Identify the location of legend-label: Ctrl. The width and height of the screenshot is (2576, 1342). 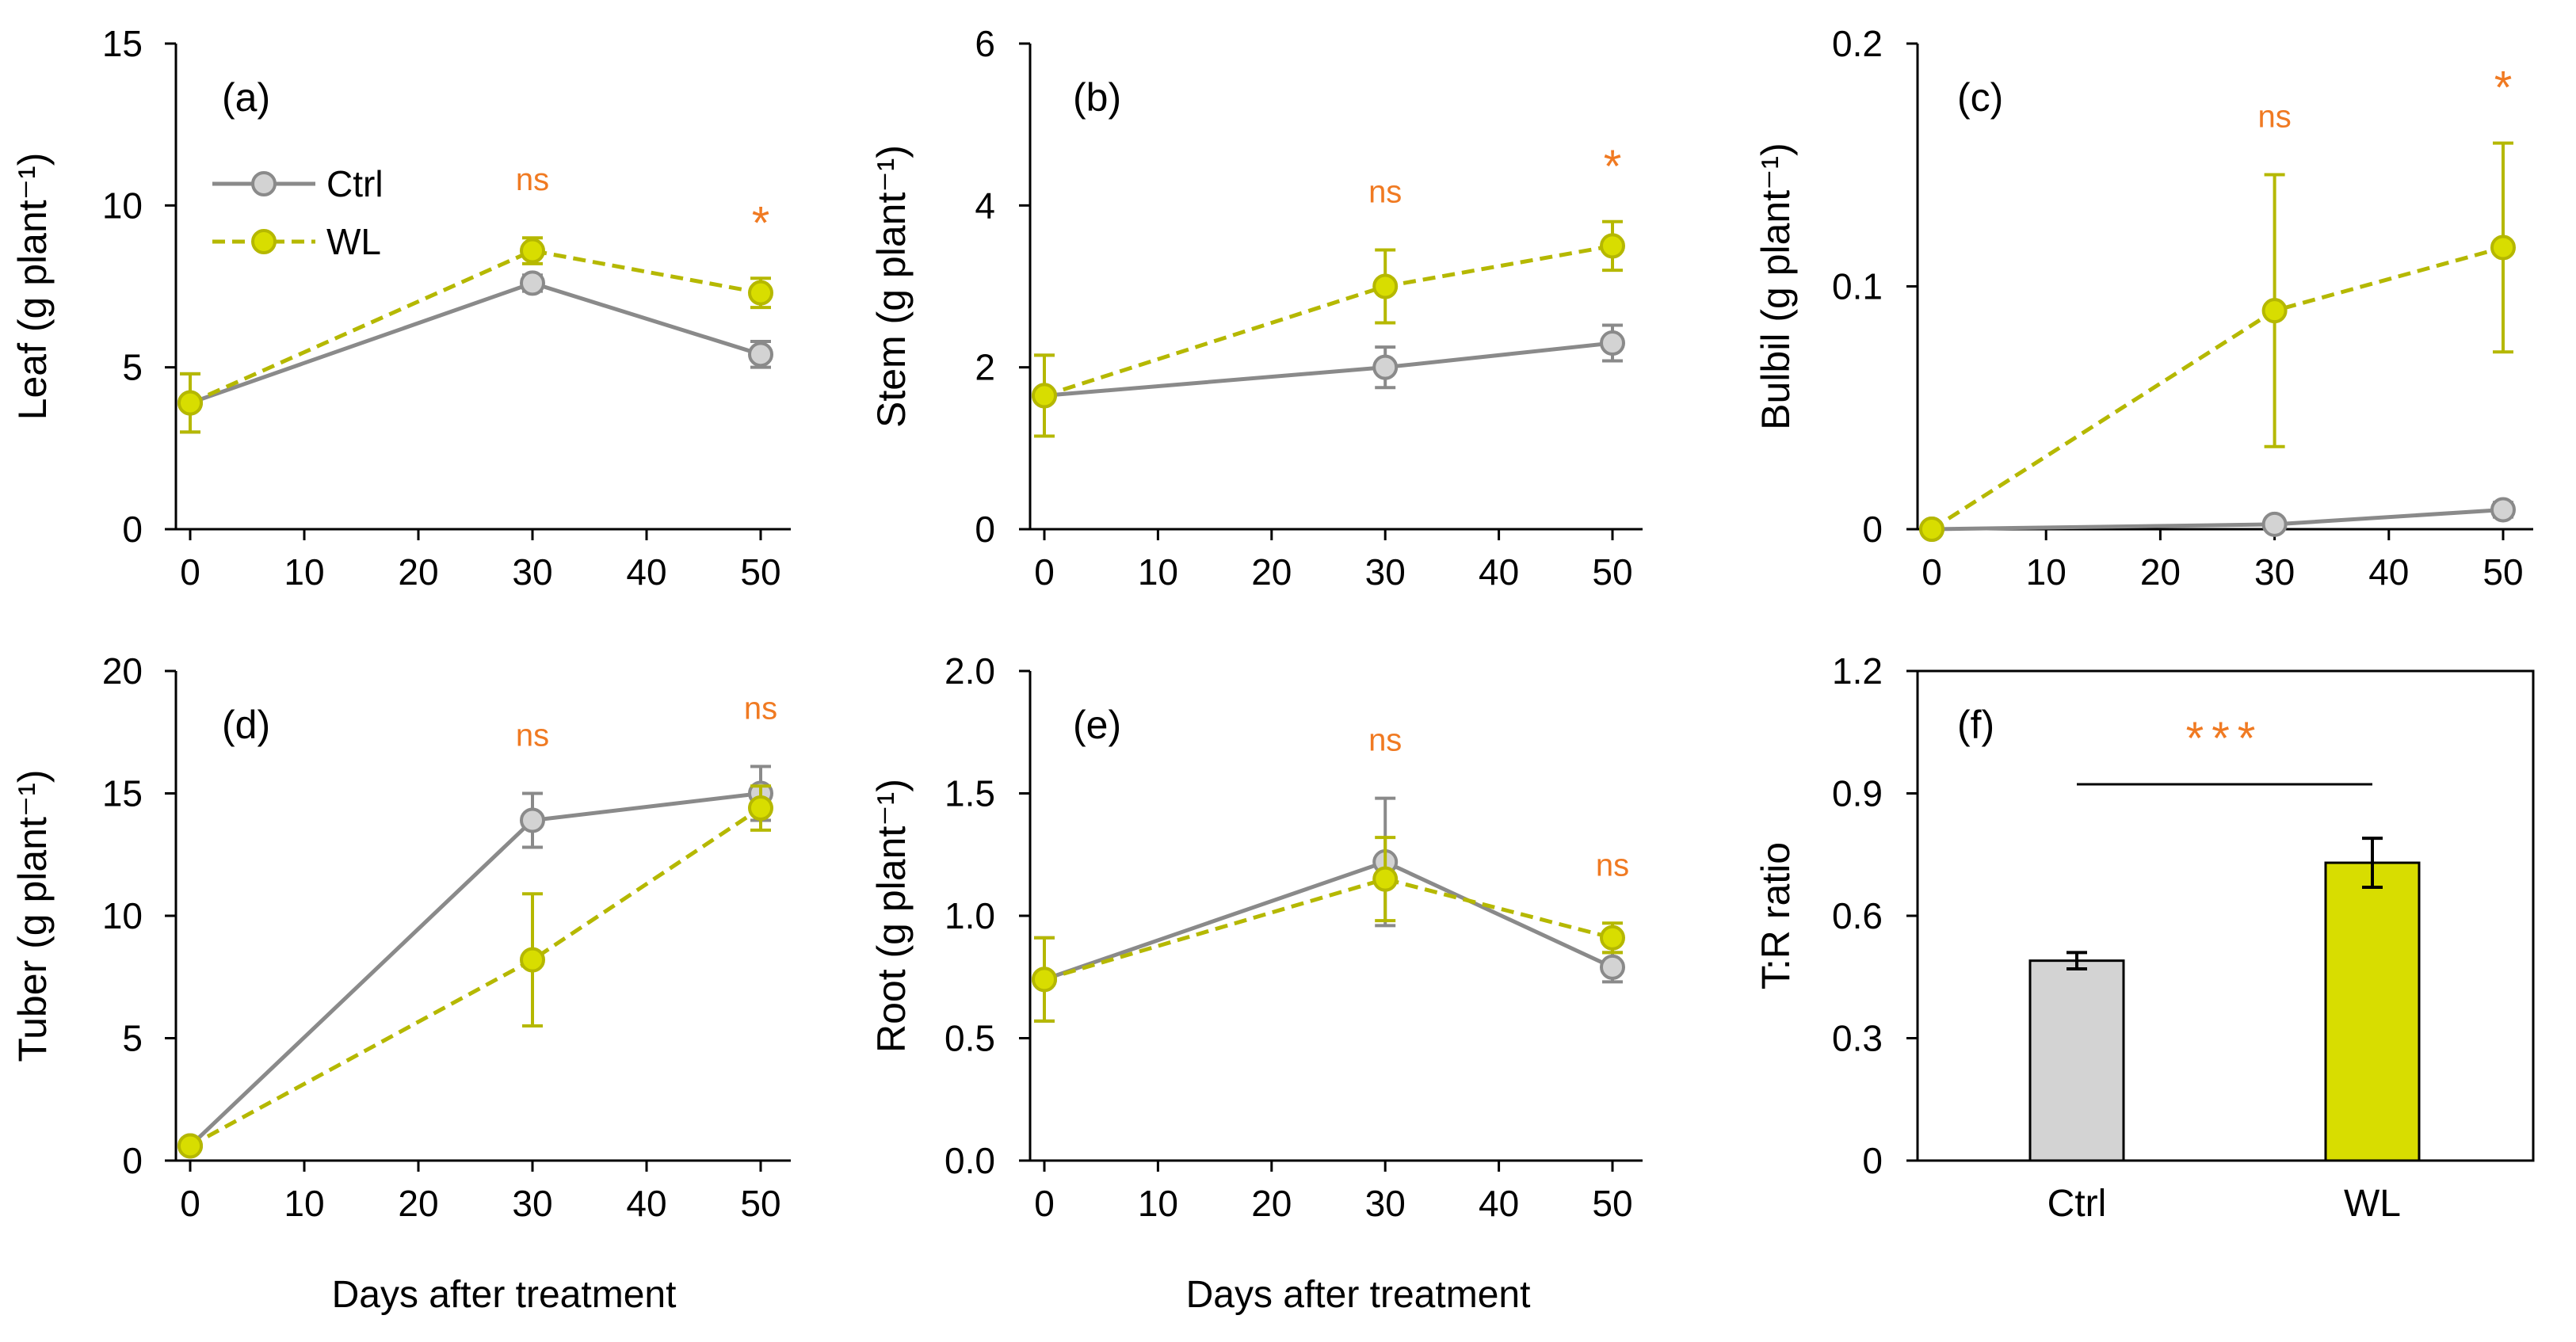
(355, 184).